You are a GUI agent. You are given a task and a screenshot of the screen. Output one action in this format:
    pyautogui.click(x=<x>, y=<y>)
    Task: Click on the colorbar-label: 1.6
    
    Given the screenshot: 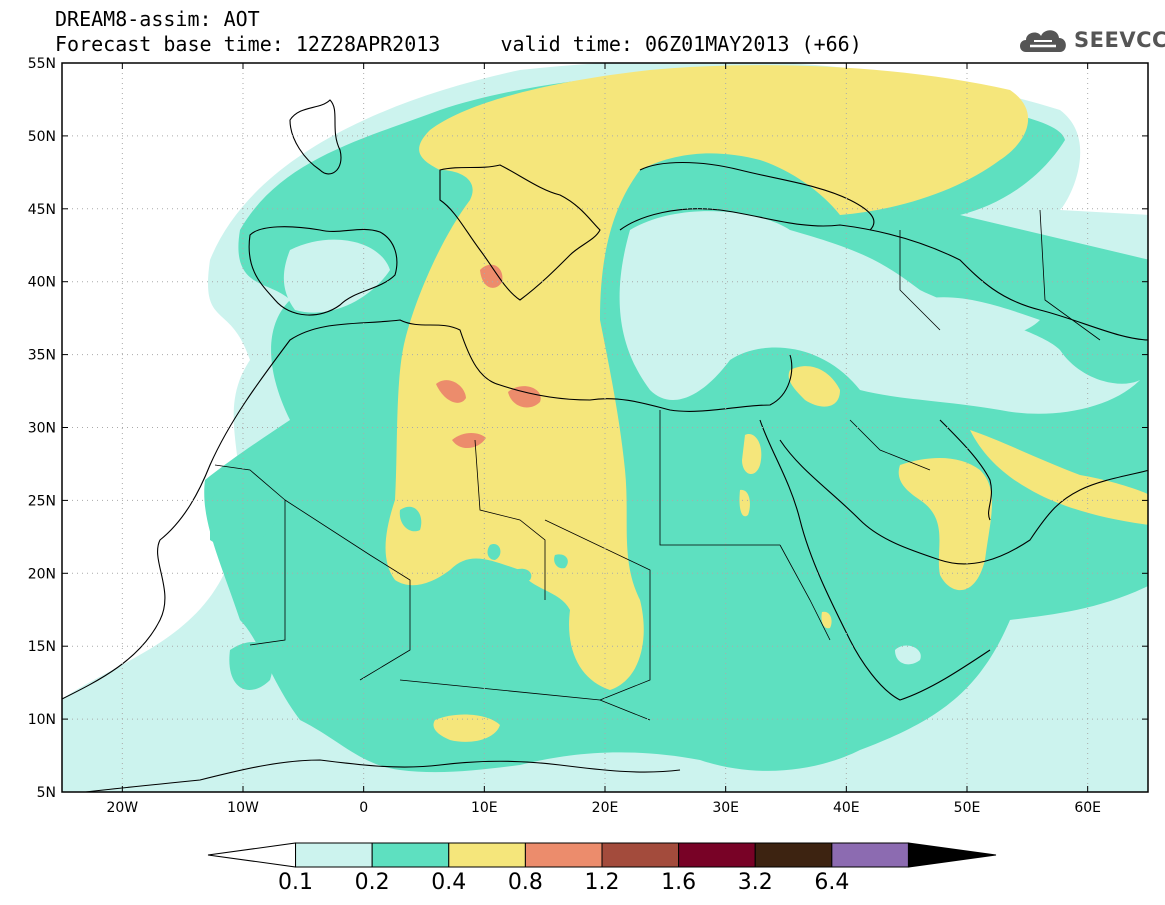 What is the action you would take?
    pyautogui.click(x=678, y=882)
    